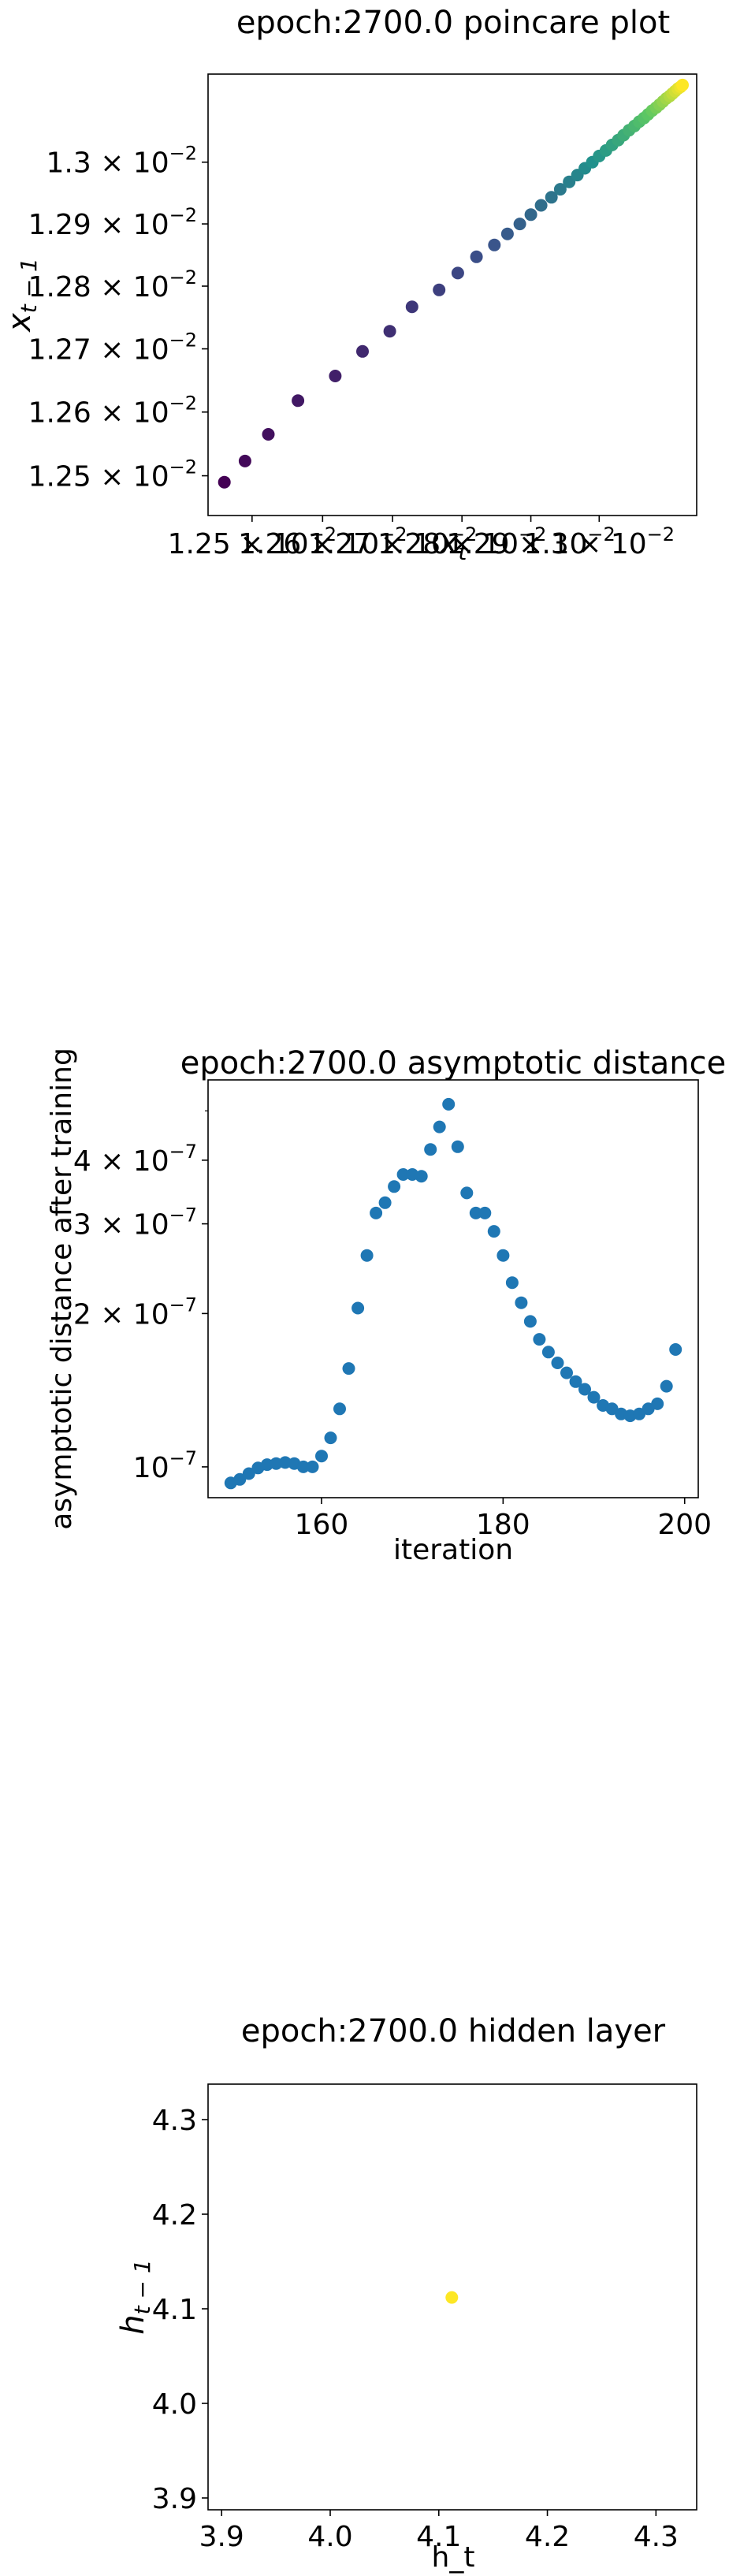  Describe the element at coordinates (453, 1293) in the screenshot. I see `asymptotic-distance-points` at that location.